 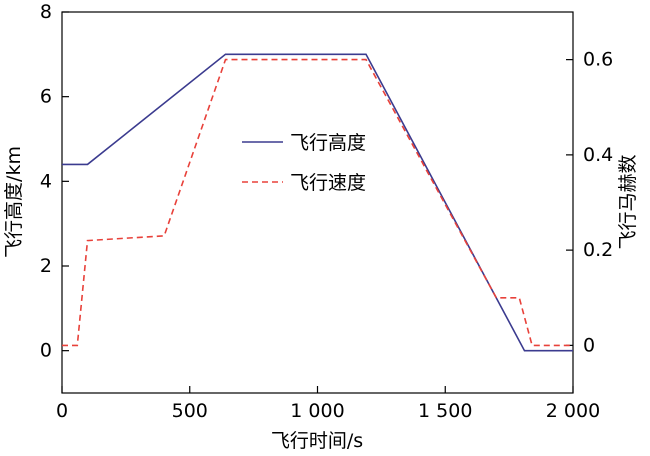 What do you see at coordinates (328, 143) in the screenshot?
I see `legend-label-0: 飞行高度` at bounding box center [328, 143].